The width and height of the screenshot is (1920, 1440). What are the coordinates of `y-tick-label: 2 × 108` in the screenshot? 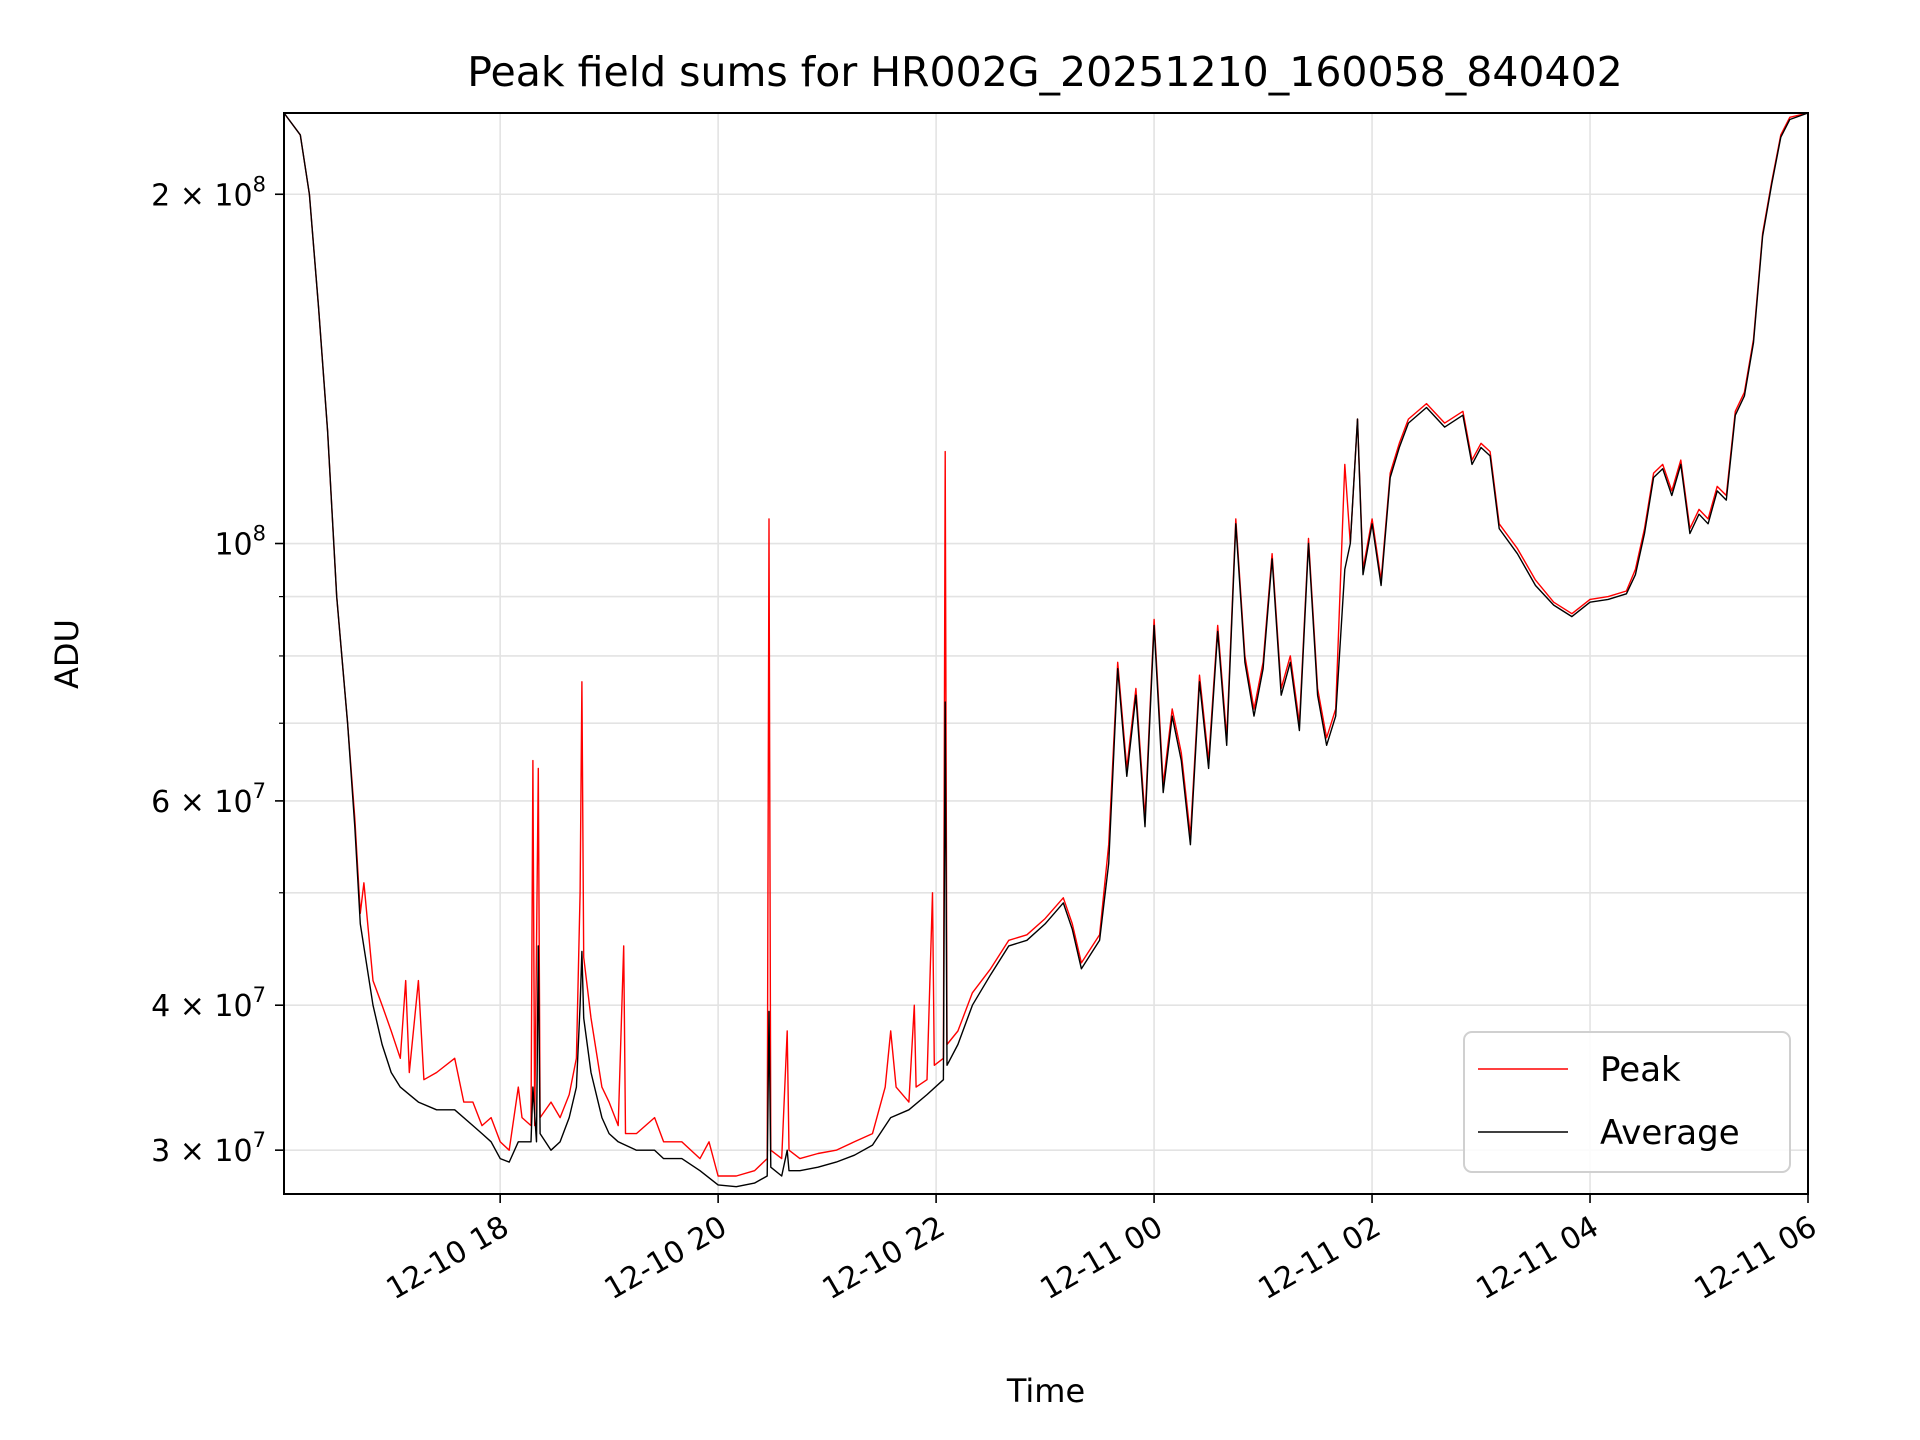 It's located at (208, 192).